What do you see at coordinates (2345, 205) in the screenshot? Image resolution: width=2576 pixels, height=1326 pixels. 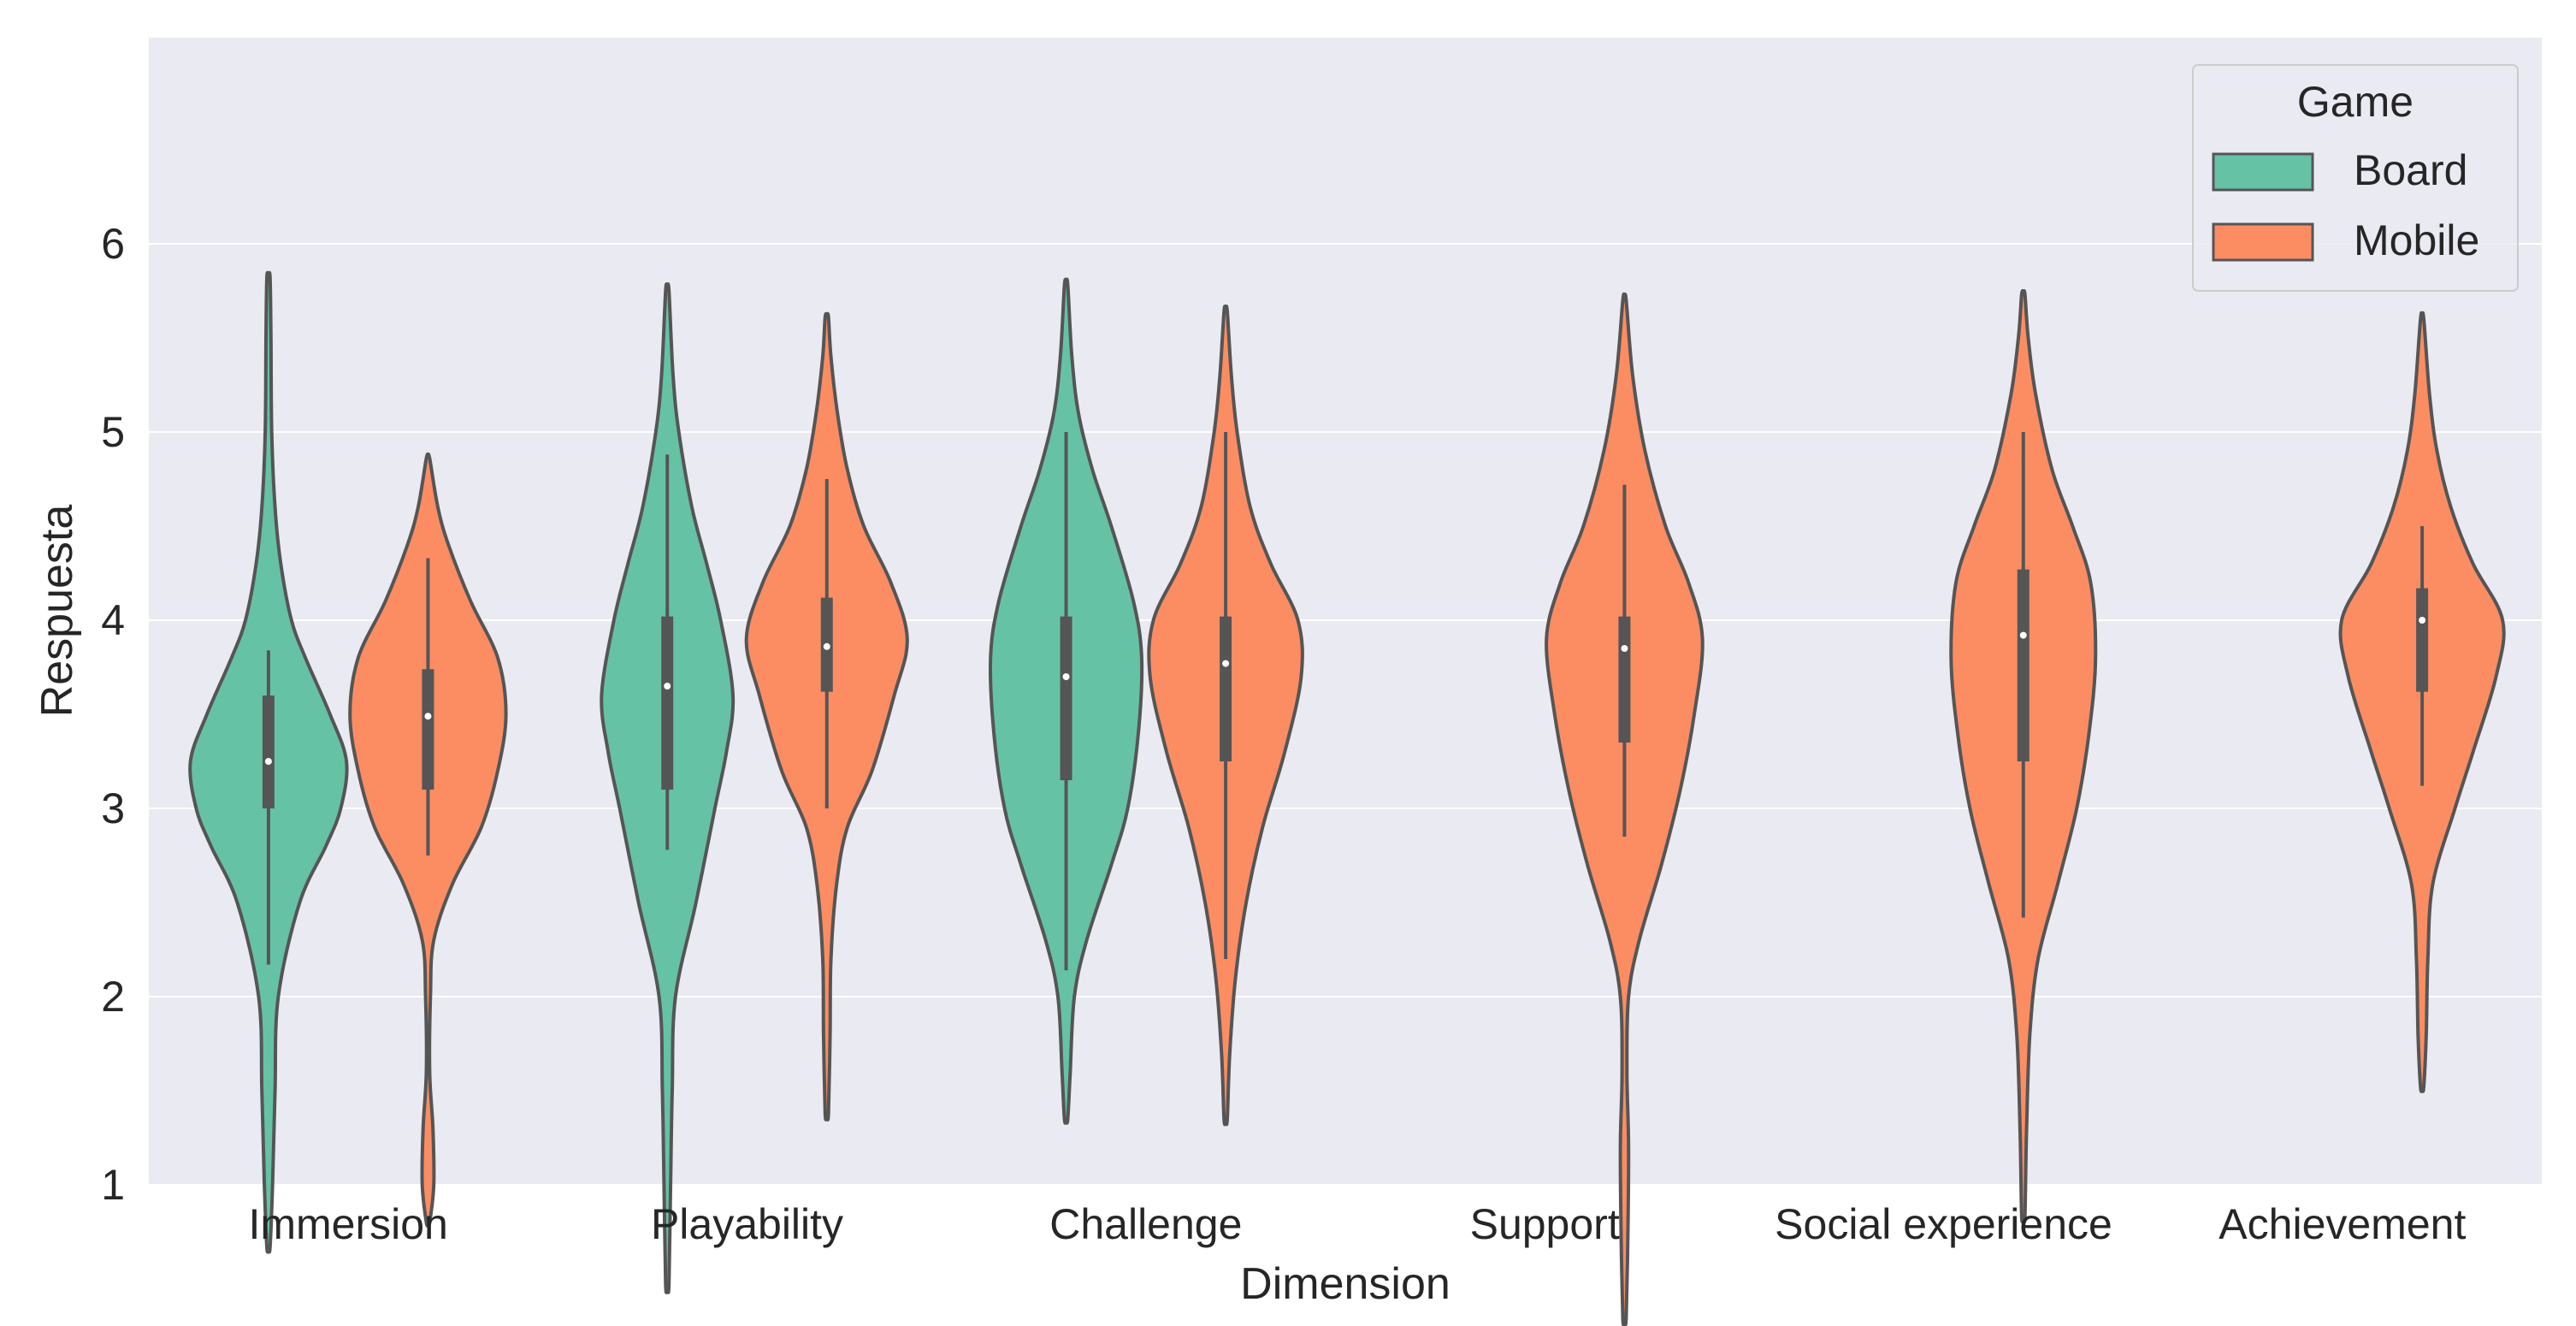 I see `legend-entries: Board Mobile` at bounding box center [2345, 205].